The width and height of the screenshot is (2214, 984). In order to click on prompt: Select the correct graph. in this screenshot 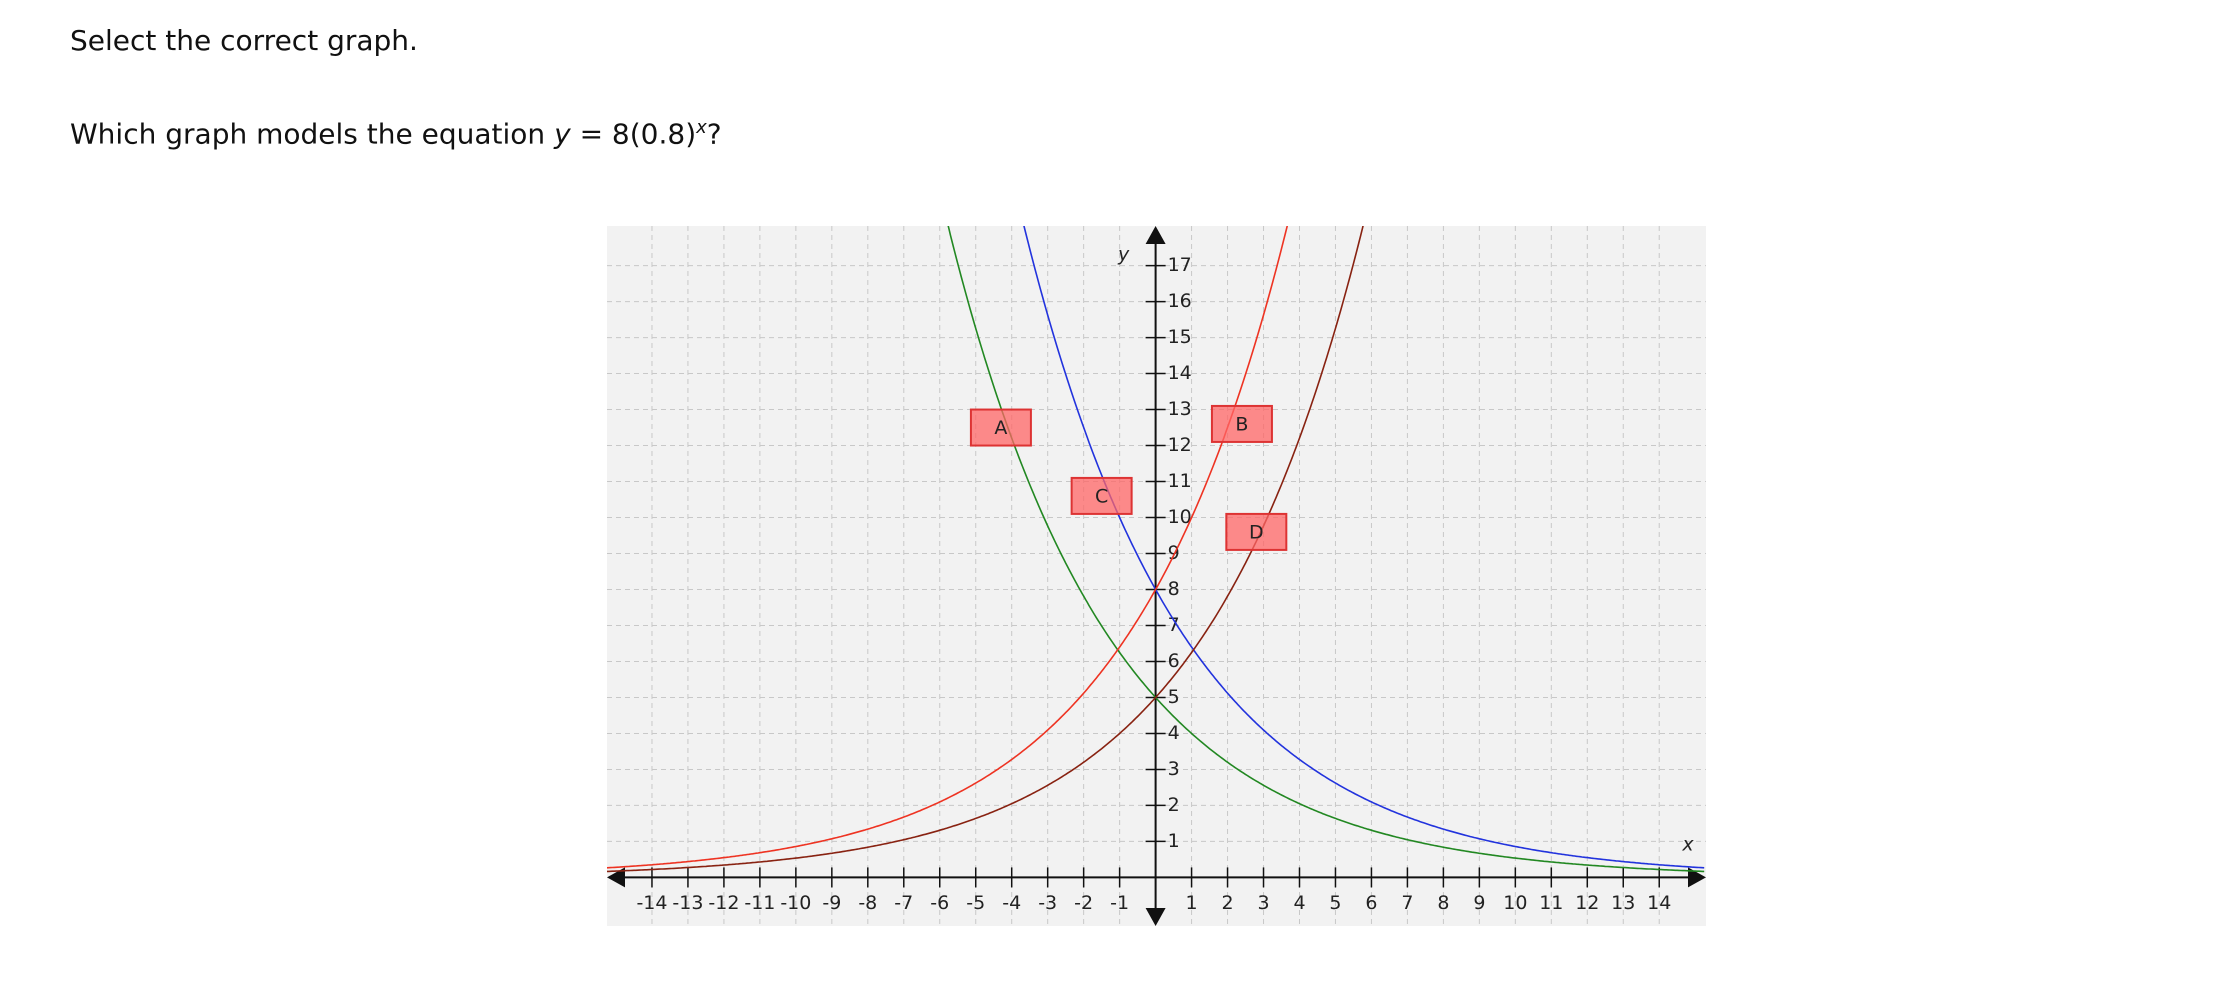, I will do `click(244, 40)`.